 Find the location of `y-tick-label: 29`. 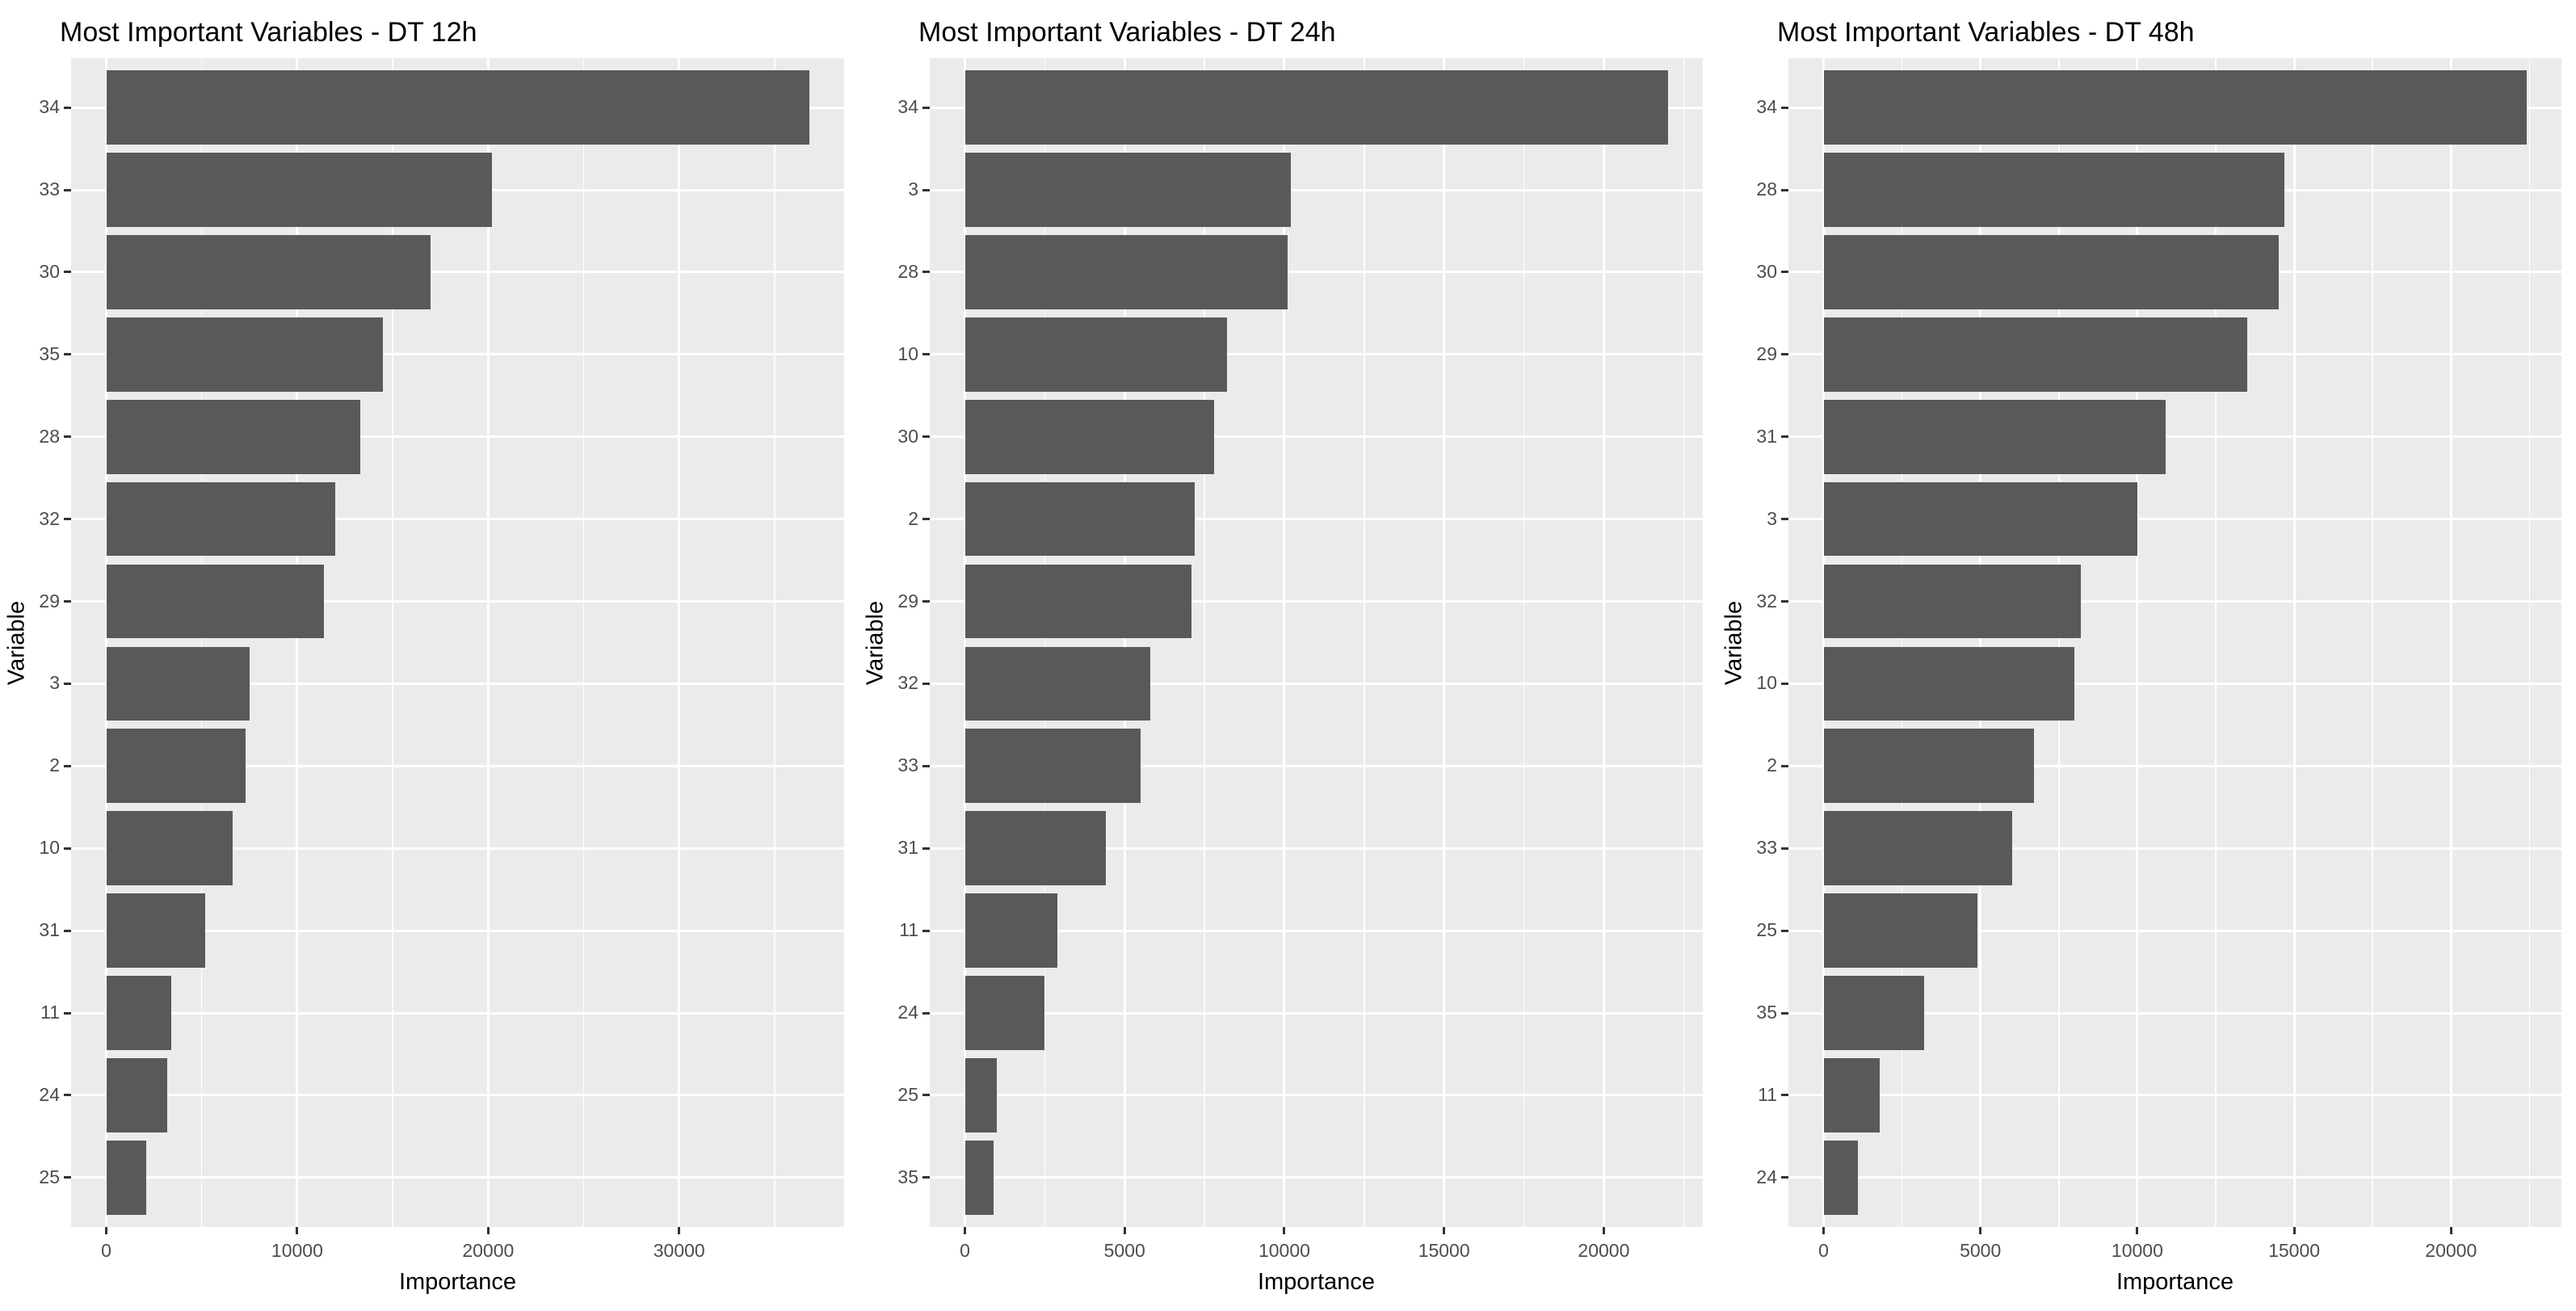

y-tick-label: 29 is located at coordinates (1766, 353).